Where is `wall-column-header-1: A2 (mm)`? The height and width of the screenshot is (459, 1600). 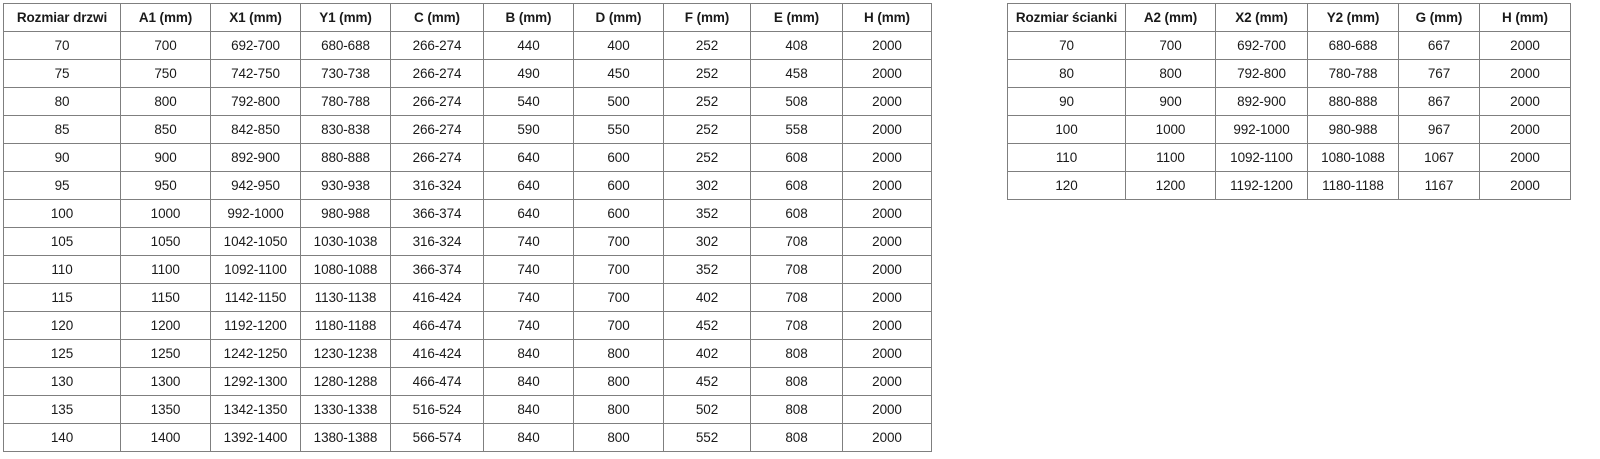
wall-column-header-1: A2 (mm) is located at coordinates (1170, 17).